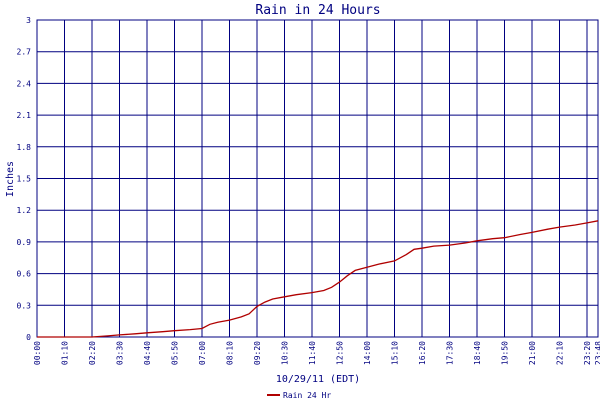  Describe the element at coordinates (367, 353) in the screenshot. I see `x-tick-label: 14:00` at that location.